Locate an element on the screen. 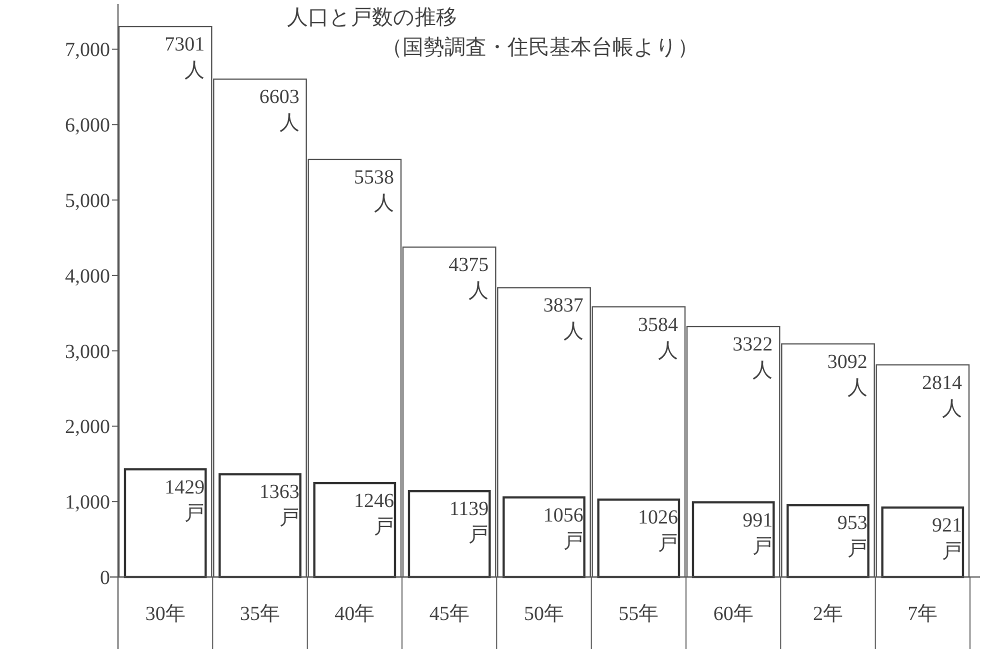  y-tick-label: 2,000 is located at coordinates (87, 427).